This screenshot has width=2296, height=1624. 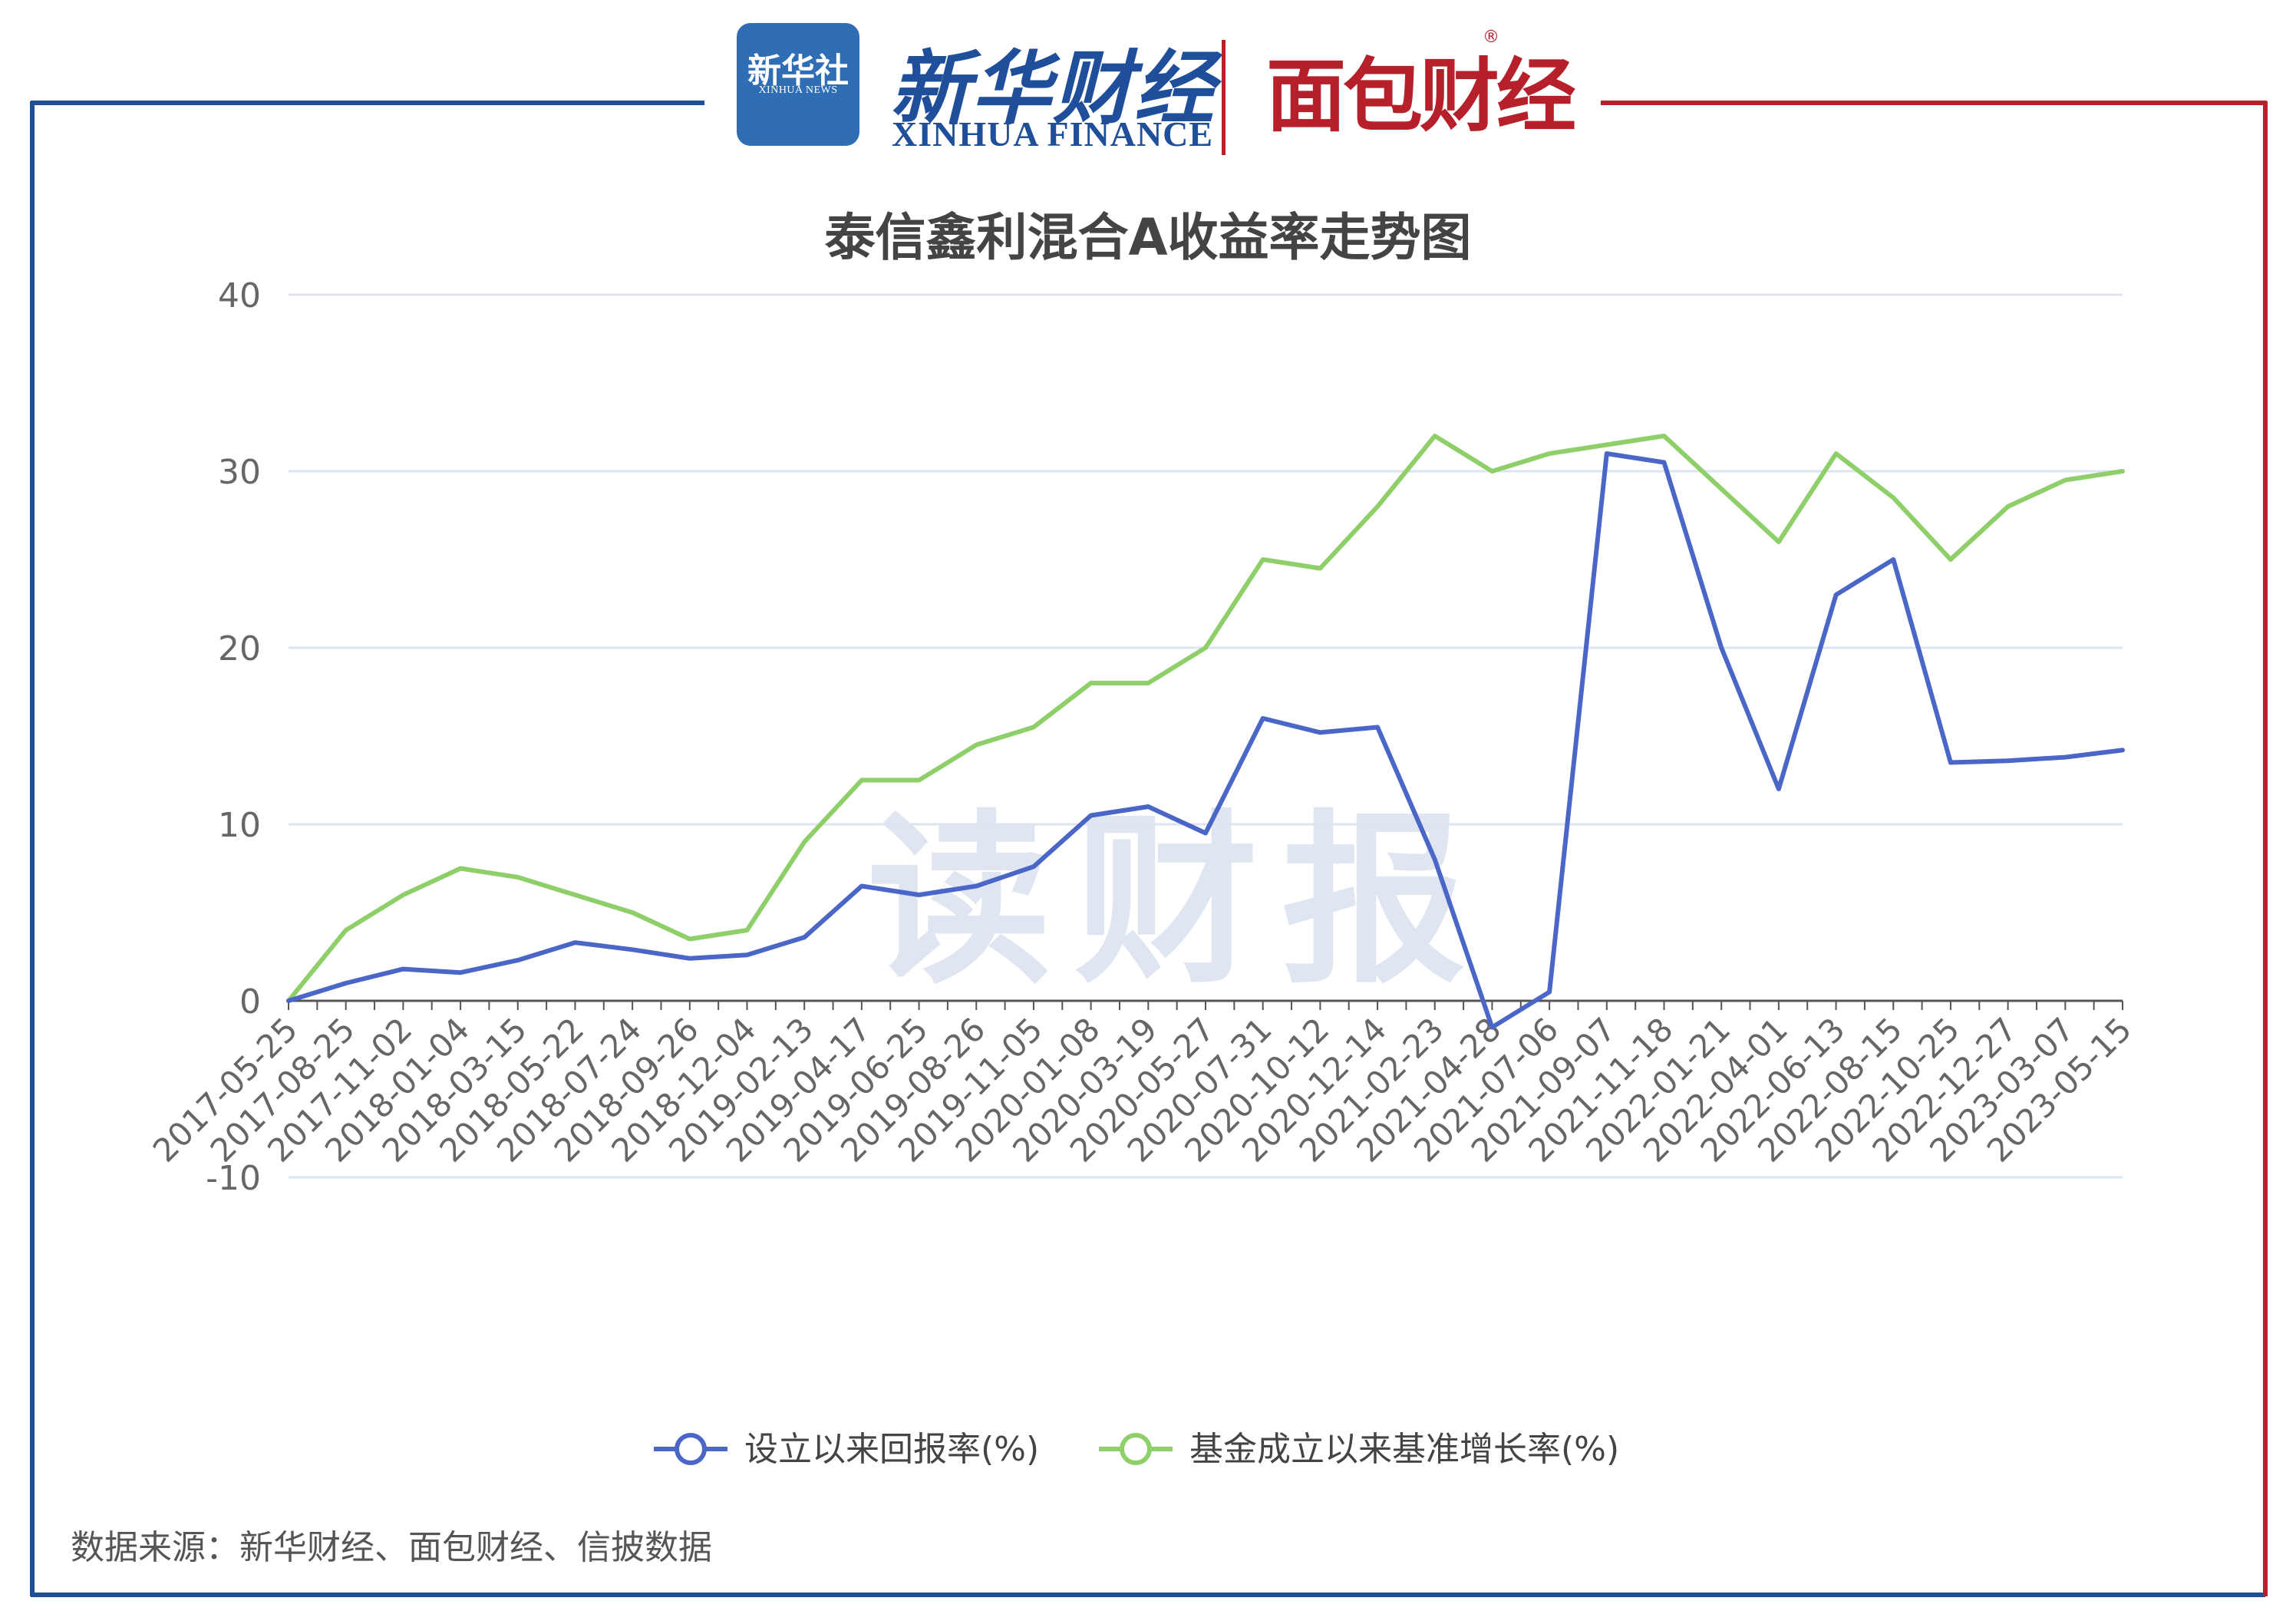 I want to click on chart-title: 泰信鑫利混合A收益率走势图, so click(x=1148, y=237).